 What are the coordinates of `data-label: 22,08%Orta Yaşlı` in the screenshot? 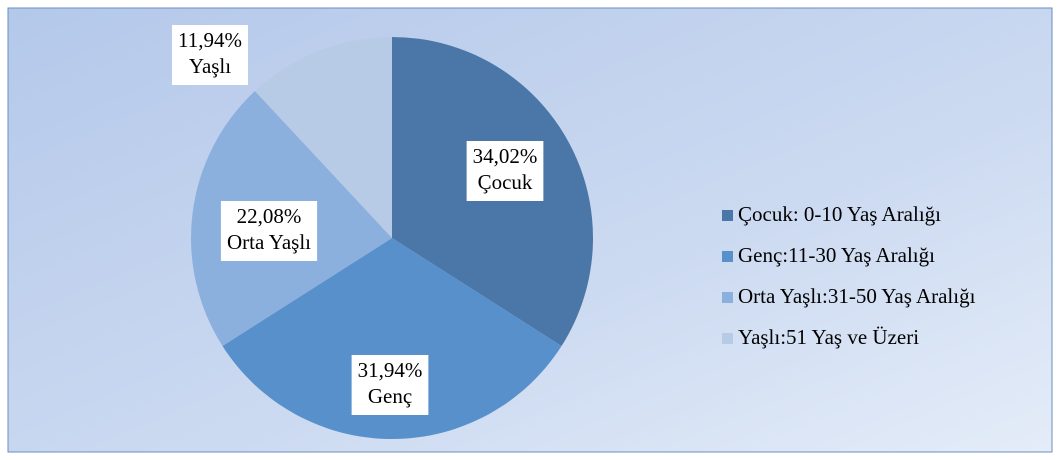 It's located at (269, 231).